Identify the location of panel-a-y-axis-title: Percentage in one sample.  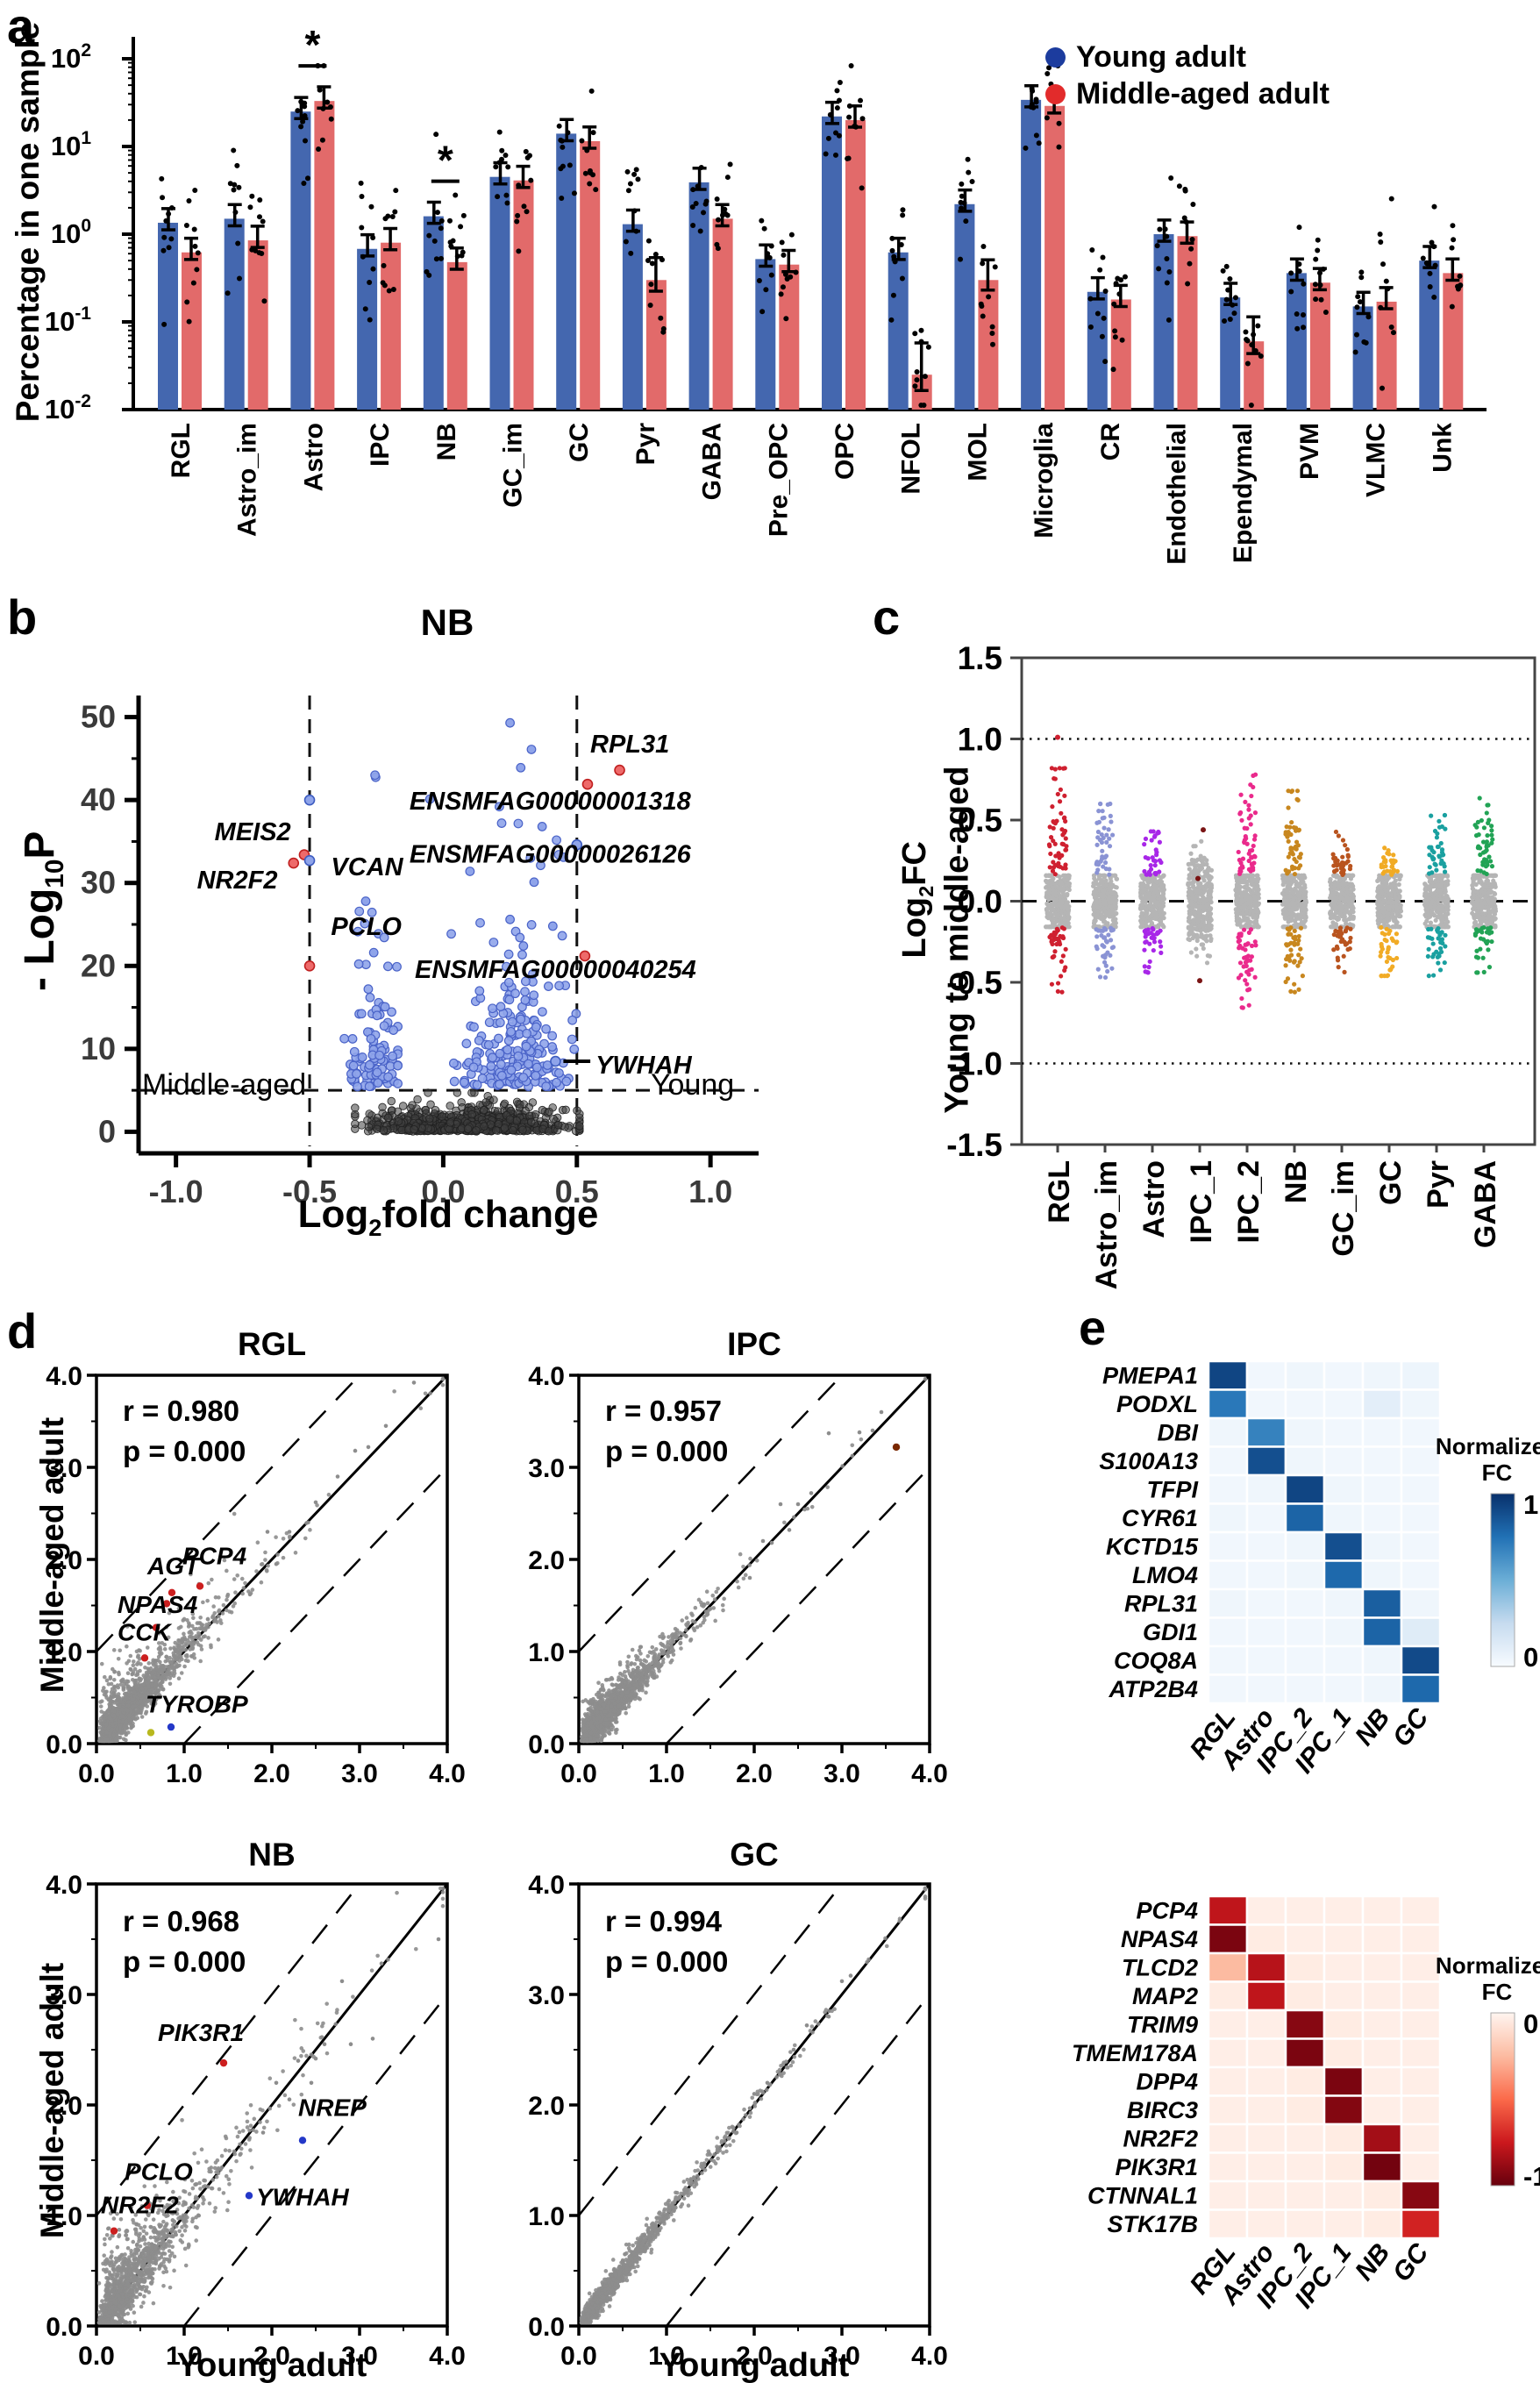
(28, 222).